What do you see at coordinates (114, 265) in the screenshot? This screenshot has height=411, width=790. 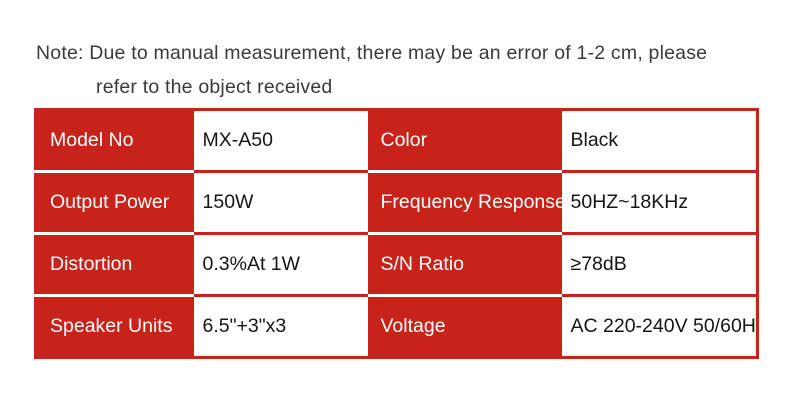 I see `spec-label-distortion: Distortion` at bounding box center [114, 265].